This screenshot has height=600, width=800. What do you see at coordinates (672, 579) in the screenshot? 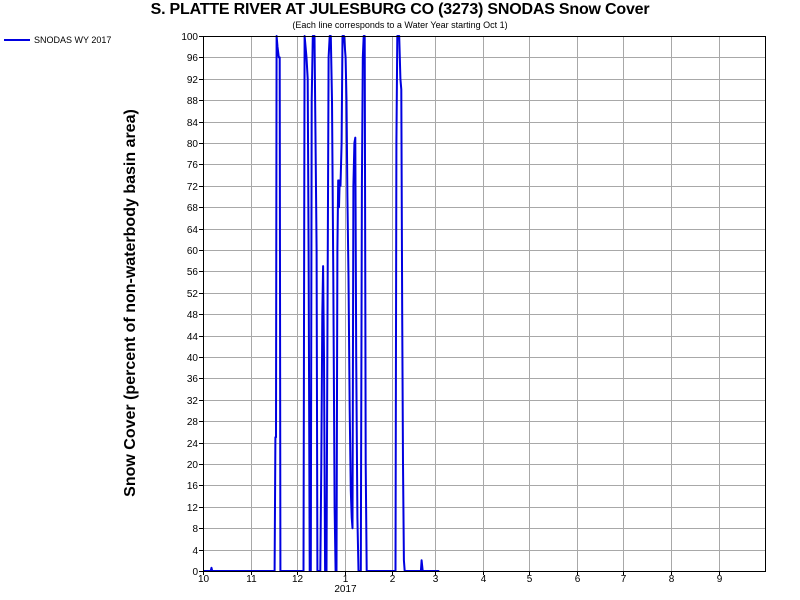
I see `x-tick-label: 8` at bounding box center [672, 579].